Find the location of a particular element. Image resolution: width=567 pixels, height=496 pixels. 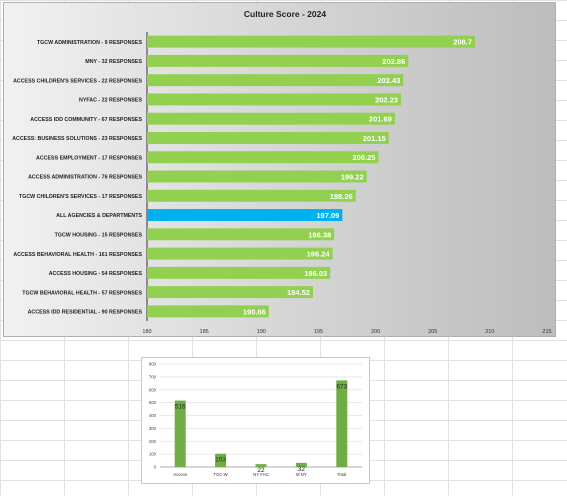

x-tick-label: 210 is located at coordinates (489, 332).